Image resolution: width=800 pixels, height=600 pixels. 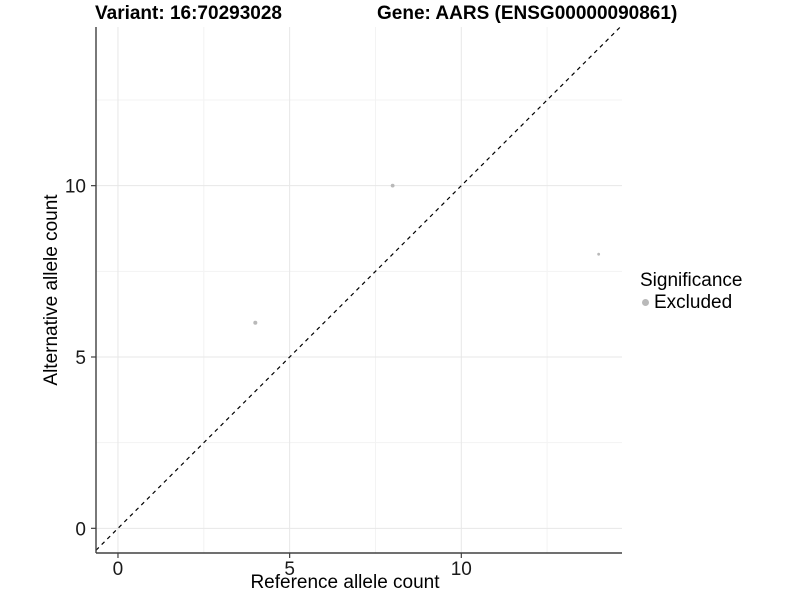 I want to click on excluded-point-icon, so click(x=645, y=302).